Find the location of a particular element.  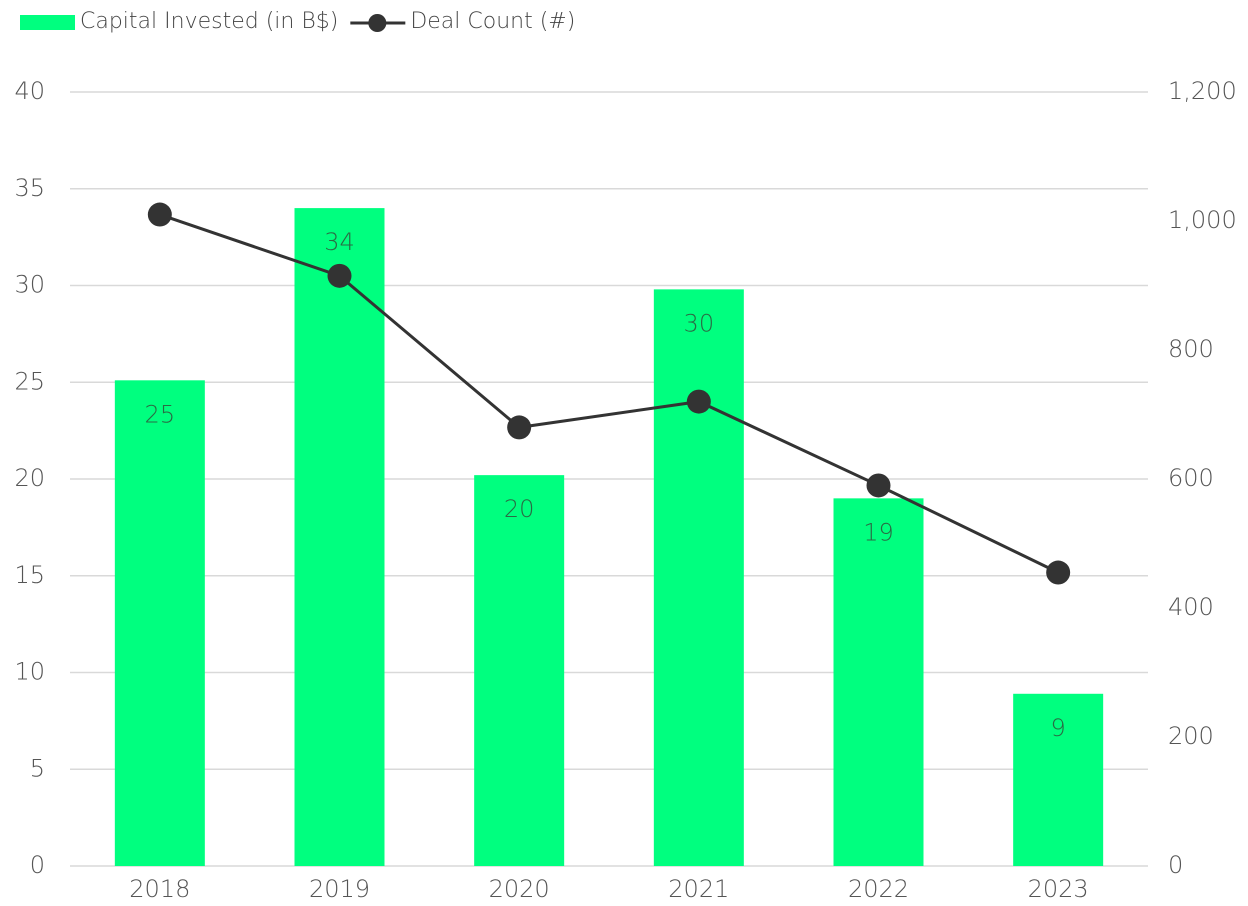

y-tick-label: 30 is located at coordinates (29, 285).